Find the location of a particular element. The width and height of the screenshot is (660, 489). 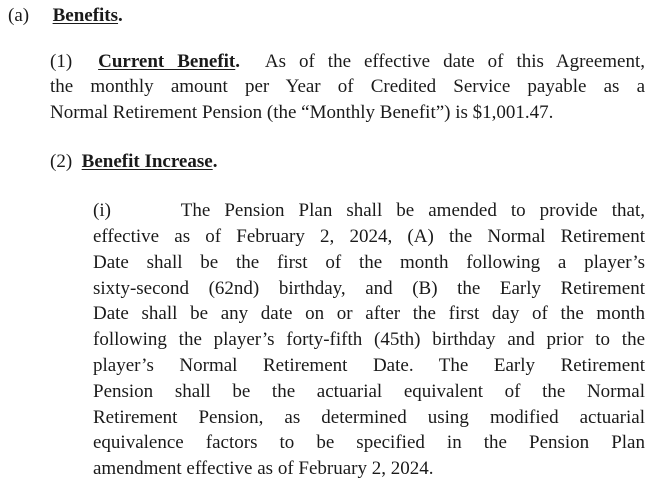

section-a-heading: (a) Benefits. is located at coordinates (65, 16).